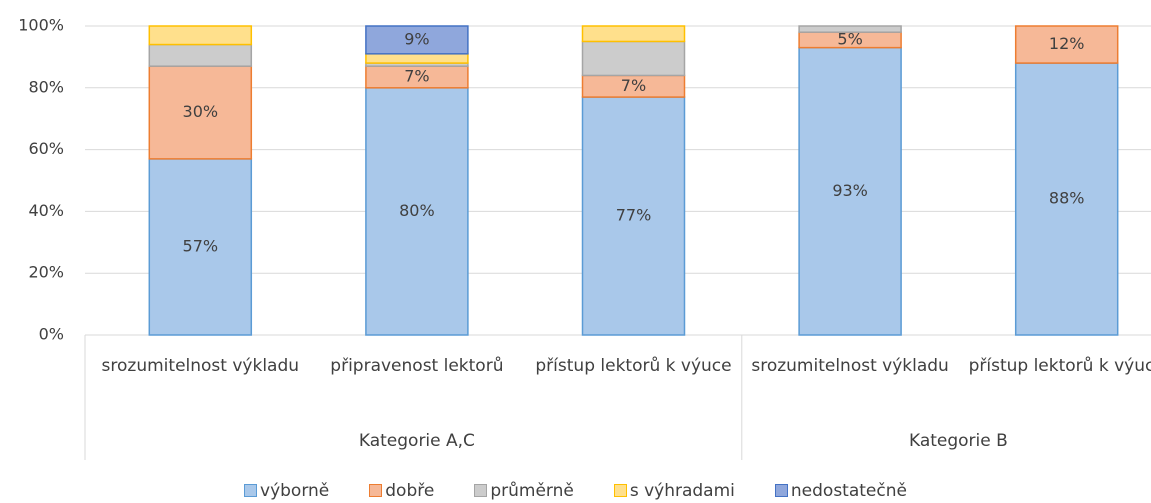 The image size is (1151, 503). What do you see at coordinates (417, 210) in the screenshot?
I see `data-label: 80%` at bounding box center [417, 210].